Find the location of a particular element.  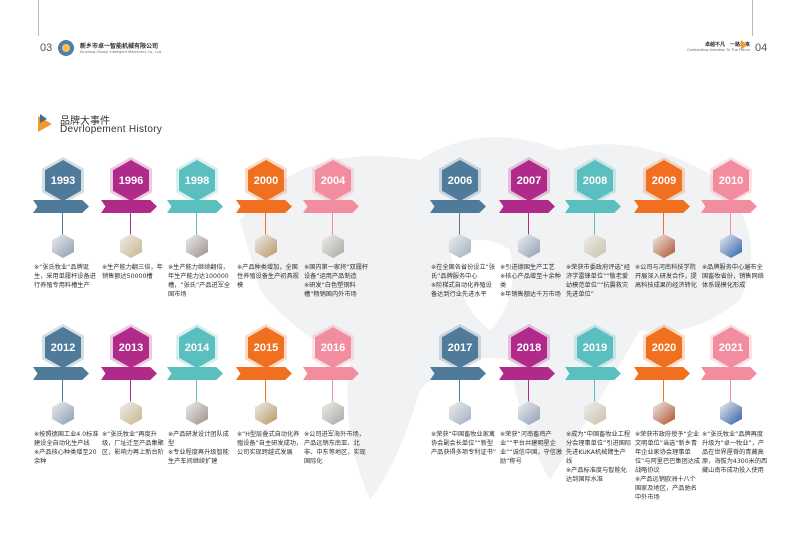

year-hexagon: 2019 is located at coordinates (595, 347).